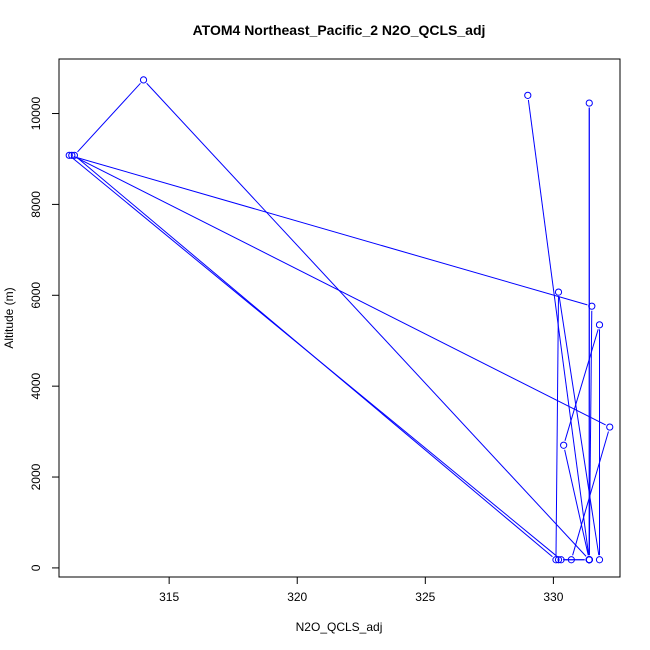 This screenshot has height=650, width=650. What do you see at coordinates (36, 295) in the screenshot?
I see `y-tick-label: 6000` at bounding box center [36, 295].